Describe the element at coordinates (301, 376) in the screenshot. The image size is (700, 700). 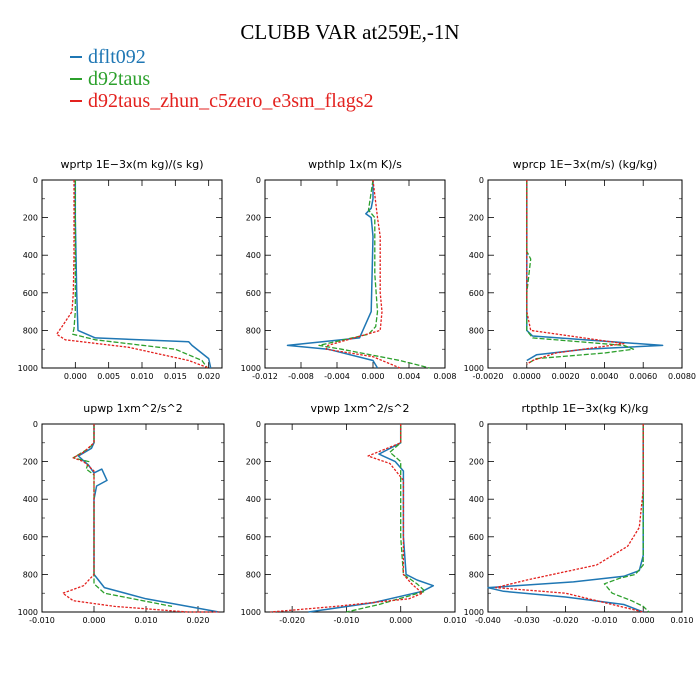
I see `x-tick-label: -0.008` at that location.